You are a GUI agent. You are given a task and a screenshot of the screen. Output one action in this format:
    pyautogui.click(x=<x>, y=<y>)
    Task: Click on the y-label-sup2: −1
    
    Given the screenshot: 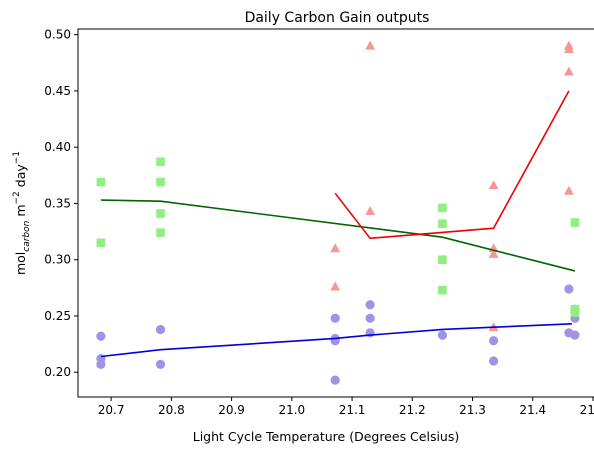 What is the action you would take?
    pyautogui.click(x=17, y=157)
    